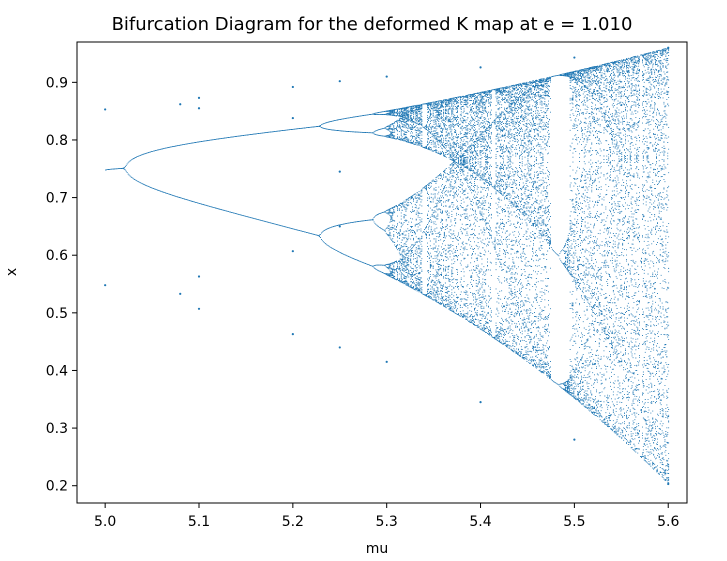 This screenshot has height=561, width=727. Describe the element at coordinates (61, 285) in the screenshot. I see `y-axis: 0.2 0.3 0.4 0.5 0.6 0.7 0.8 0.9` at that location.